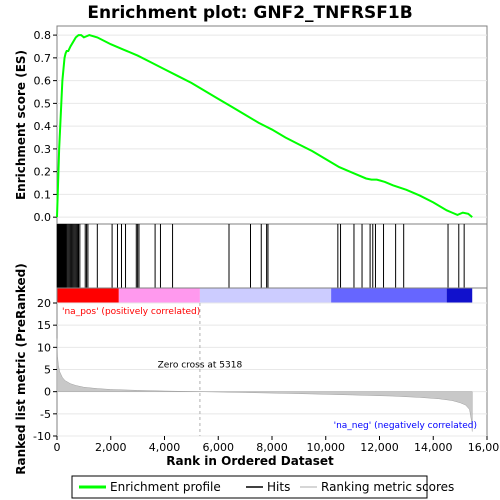  What do you see at coordinates (43, 58) in the screenshot?
I see `es-y-tick-label: 0.7` at bounding box center [43, 58].